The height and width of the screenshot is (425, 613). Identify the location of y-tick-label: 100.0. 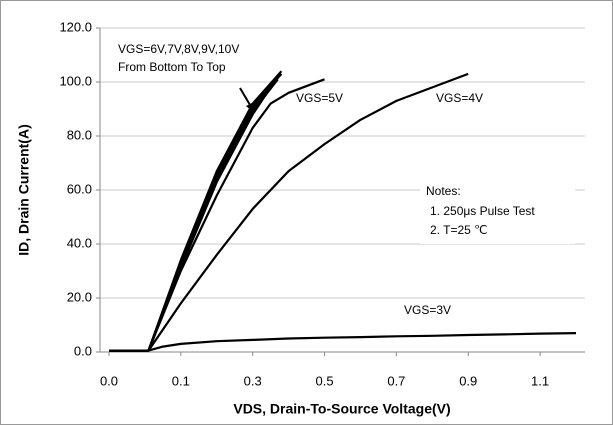
(75, 80).